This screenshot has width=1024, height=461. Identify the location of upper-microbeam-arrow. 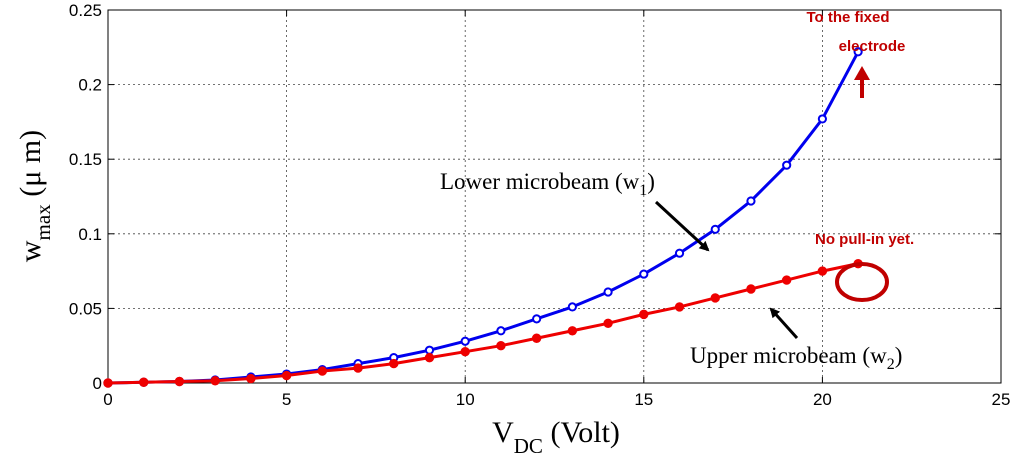
(784, 323).